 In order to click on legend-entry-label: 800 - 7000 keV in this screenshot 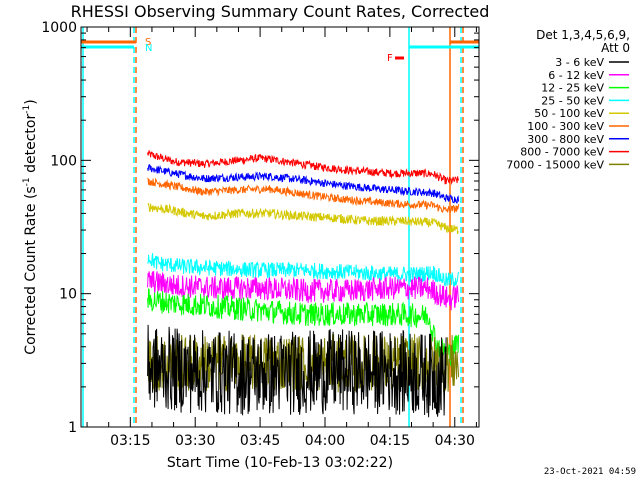, I will do `click(562, 152)`.